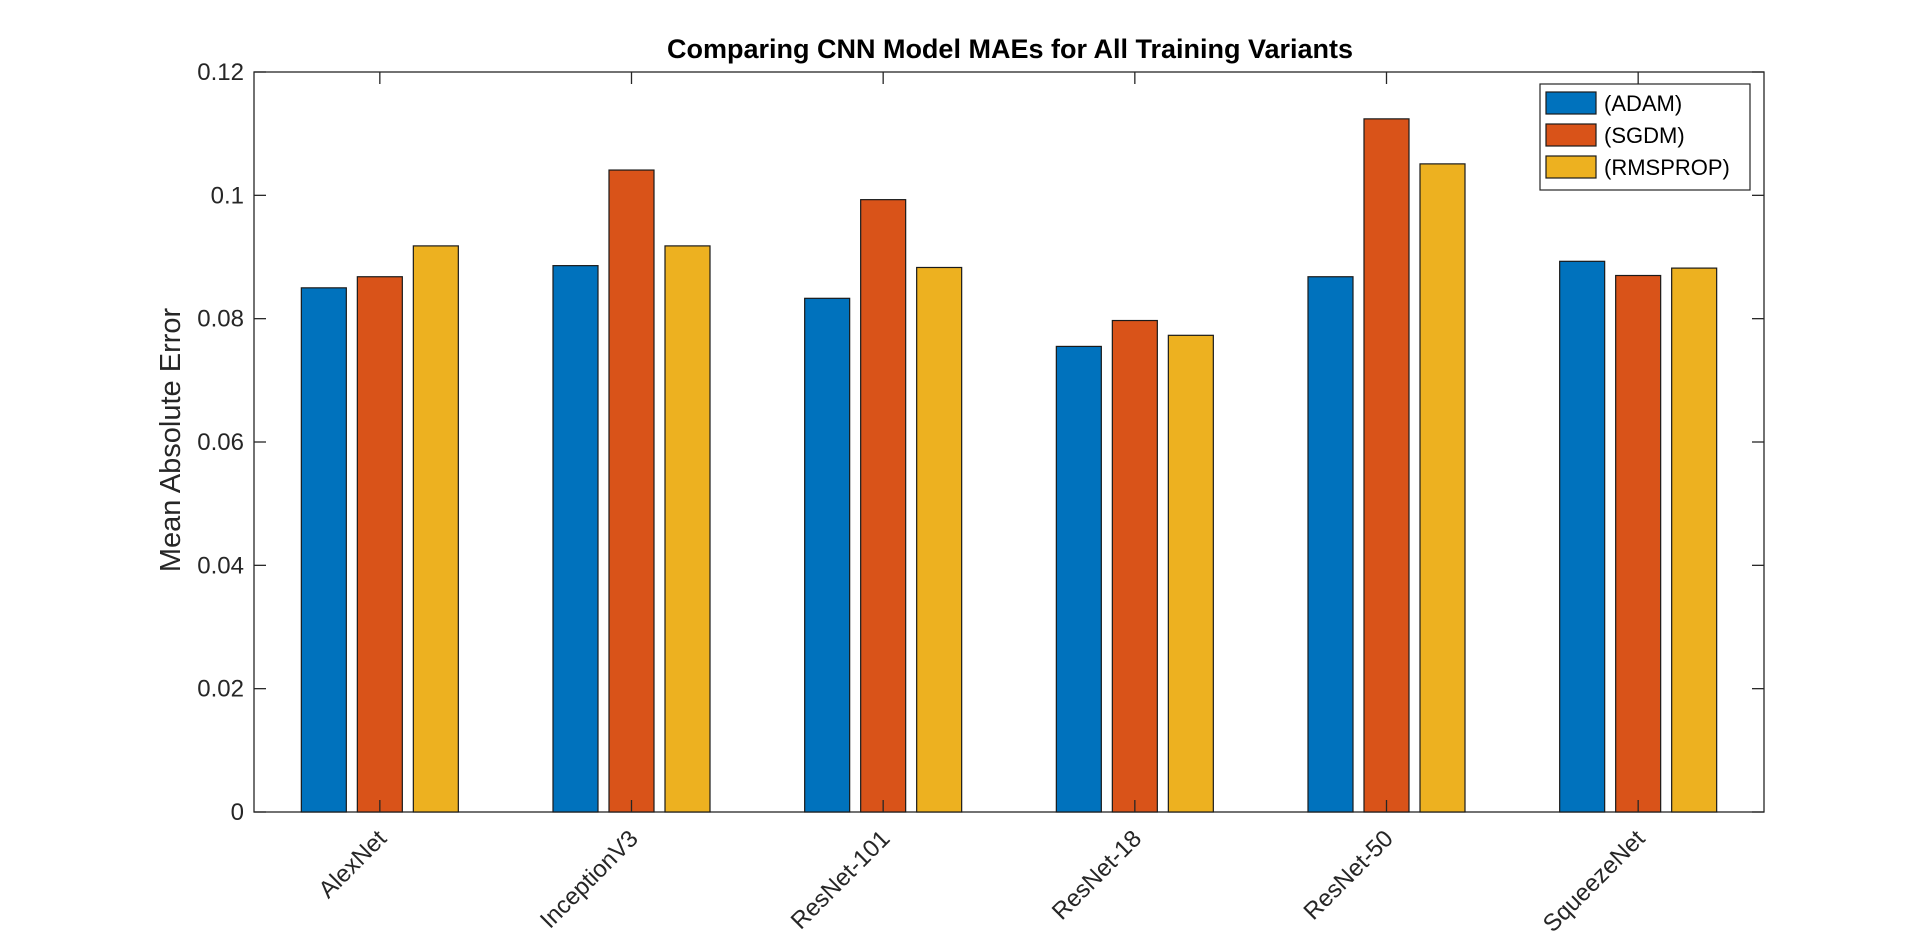 Image resolution: width=1920 pixels, height=941 pixels. What do you see at coordinates (883, 506) in the screenshot?
I see `bar-resnet-101-sgdm` at bounding box center [883, 506].